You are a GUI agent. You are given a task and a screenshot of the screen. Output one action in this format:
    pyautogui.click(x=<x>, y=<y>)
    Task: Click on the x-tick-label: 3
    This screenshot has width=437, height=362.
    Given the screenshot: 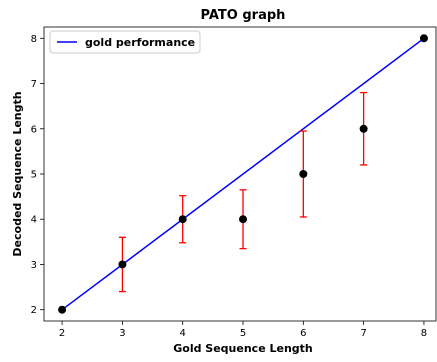 What is the action you would take?
    pyautogui.click(x=122, y=333)
    